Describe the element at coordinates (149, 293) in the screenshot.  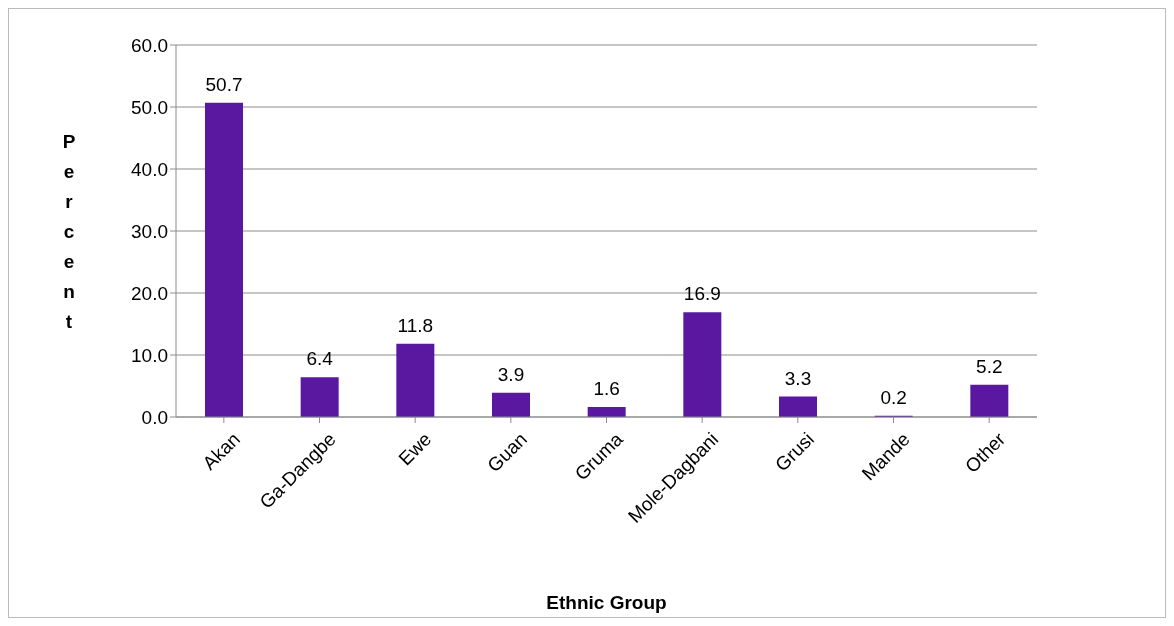
I see `y-tick-label: 20.0` at that location.